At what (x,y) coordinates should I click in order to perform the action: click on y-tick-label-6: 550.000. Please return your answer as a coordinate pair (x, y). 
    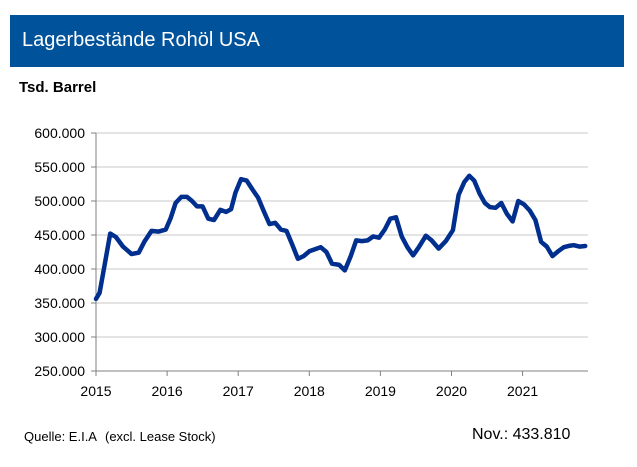
    Looking at the image, I should click on (59, 167).